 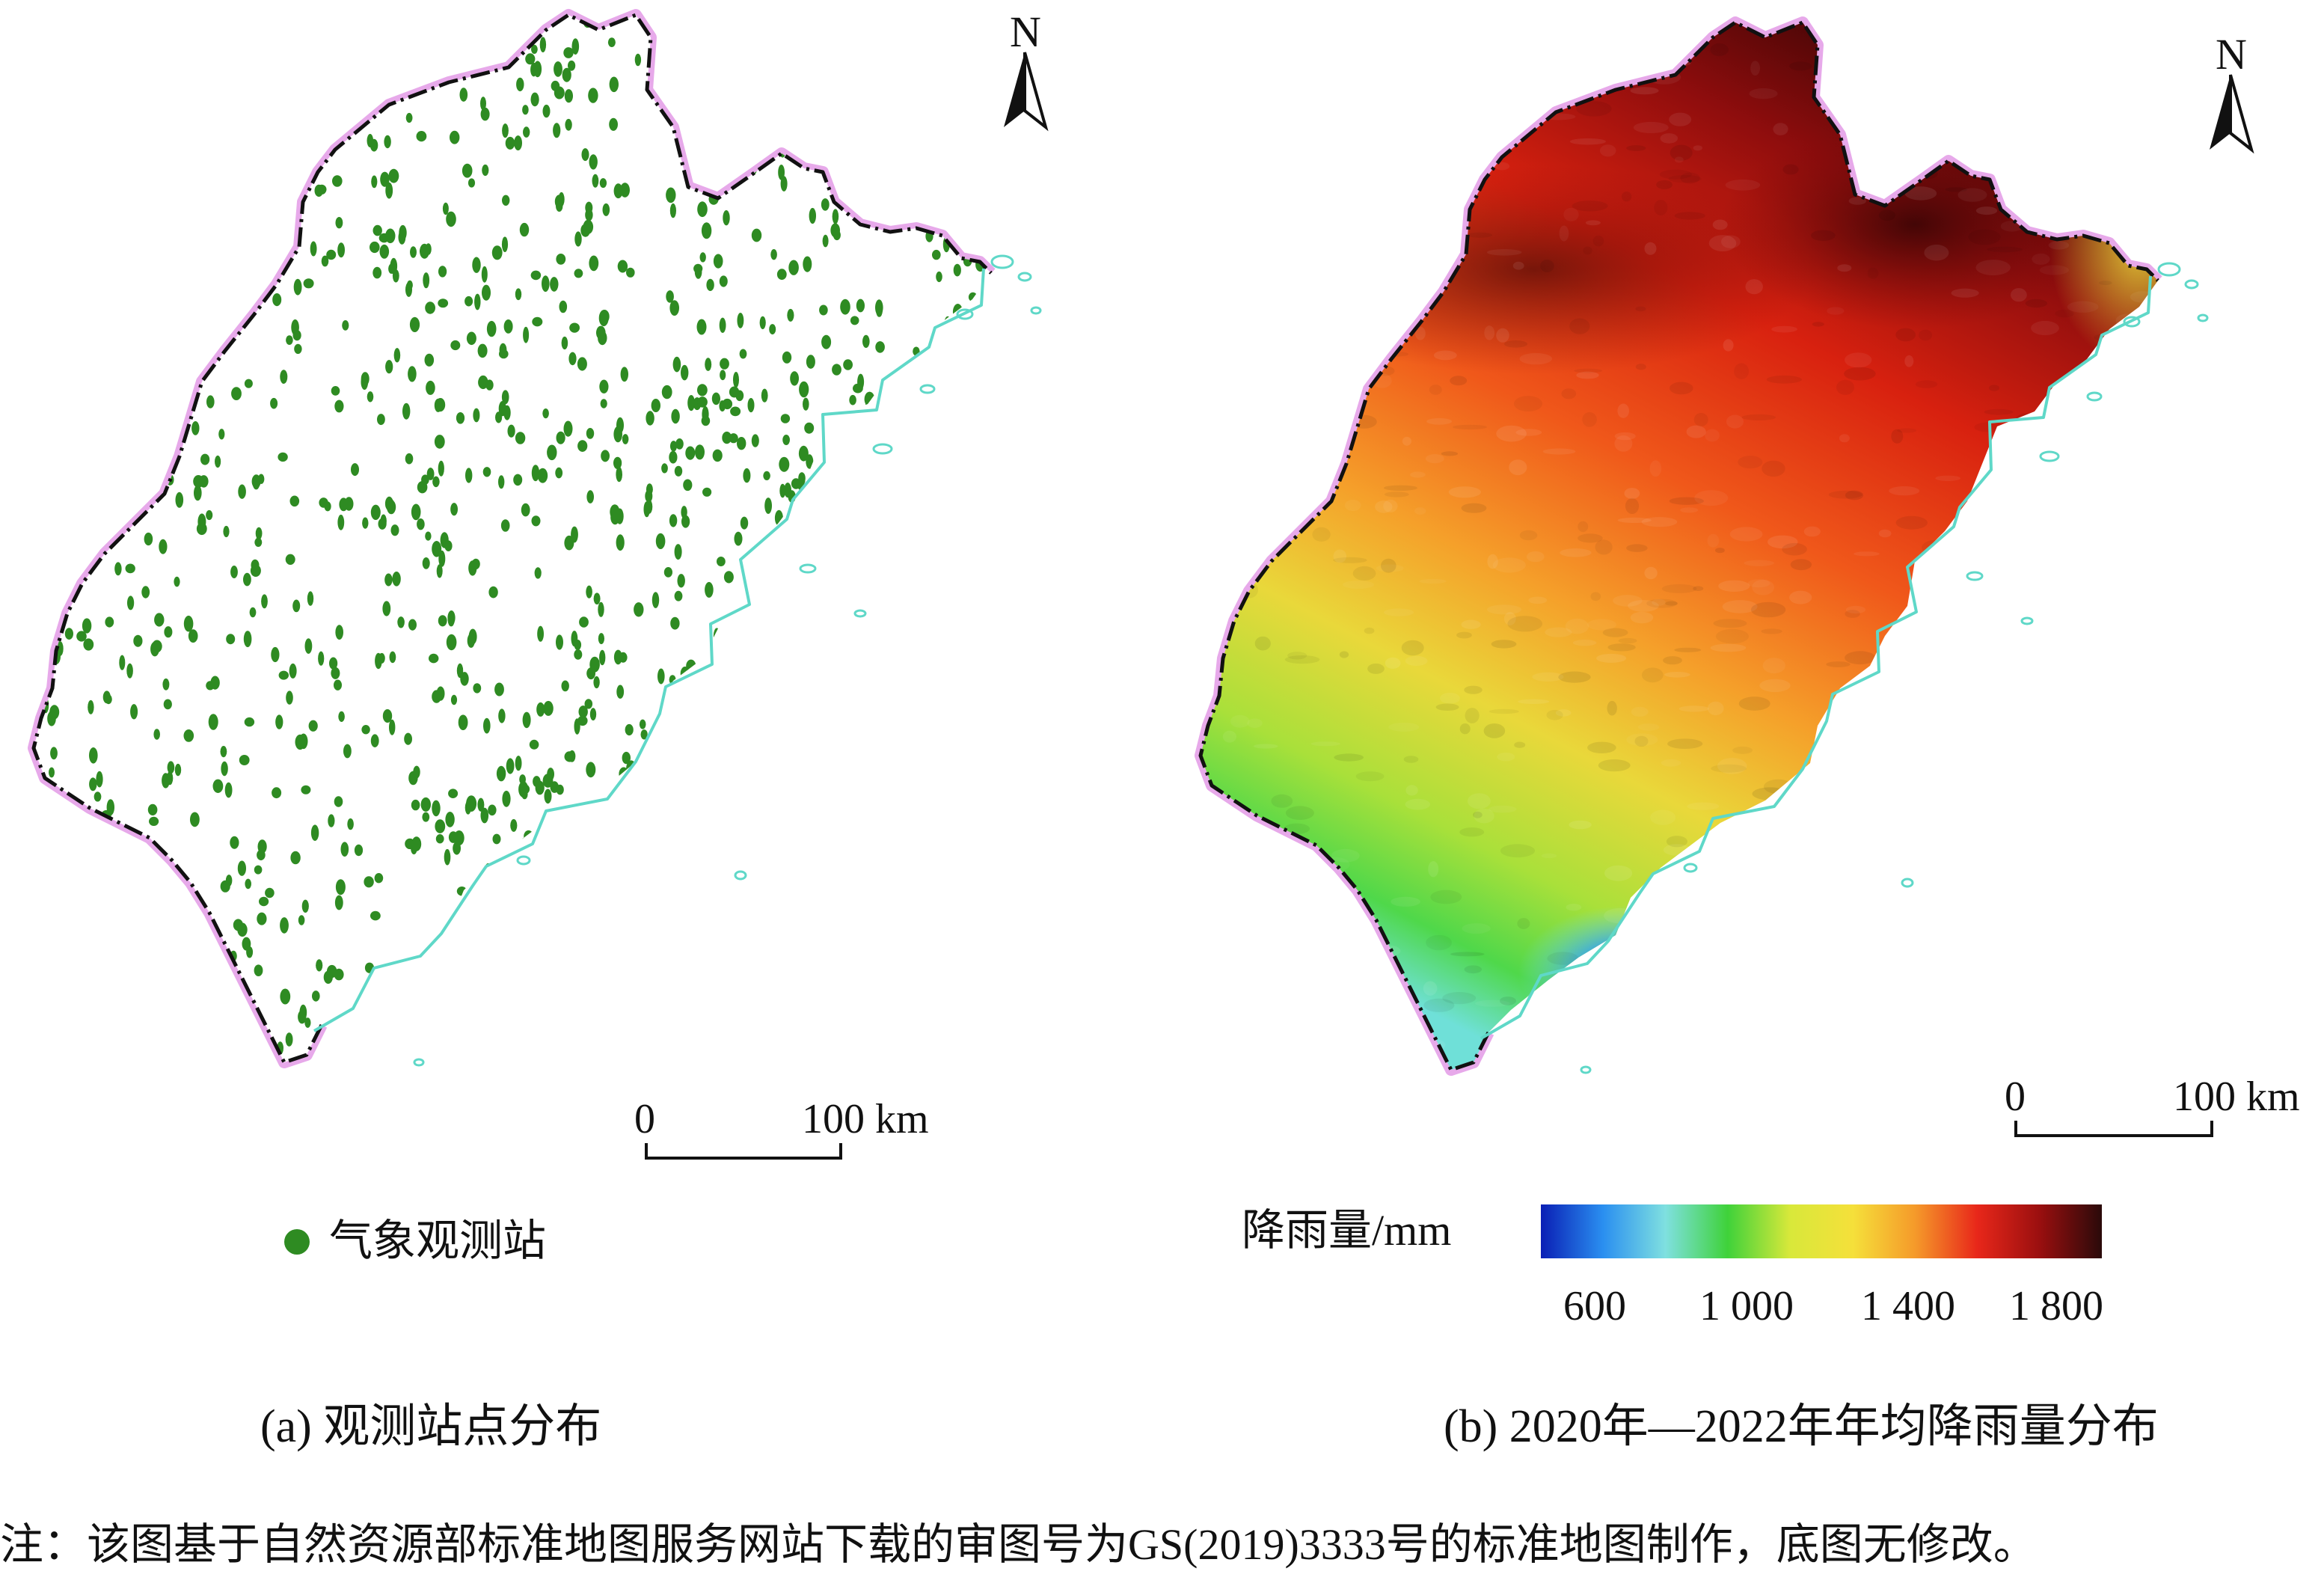 I want to click on coastline, so click(x=1816, y=657).